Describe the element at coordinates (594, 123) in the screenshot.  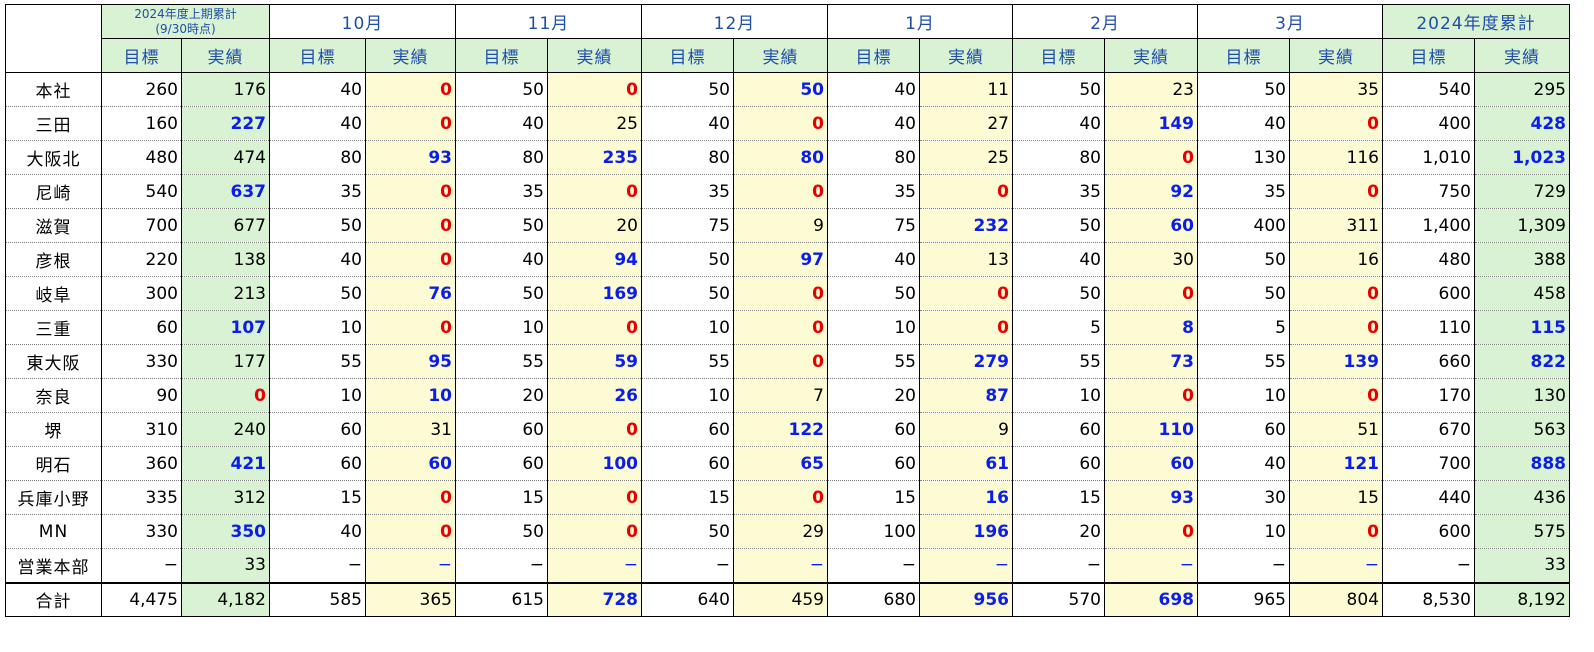
I see `actual-value: 25` at that location.